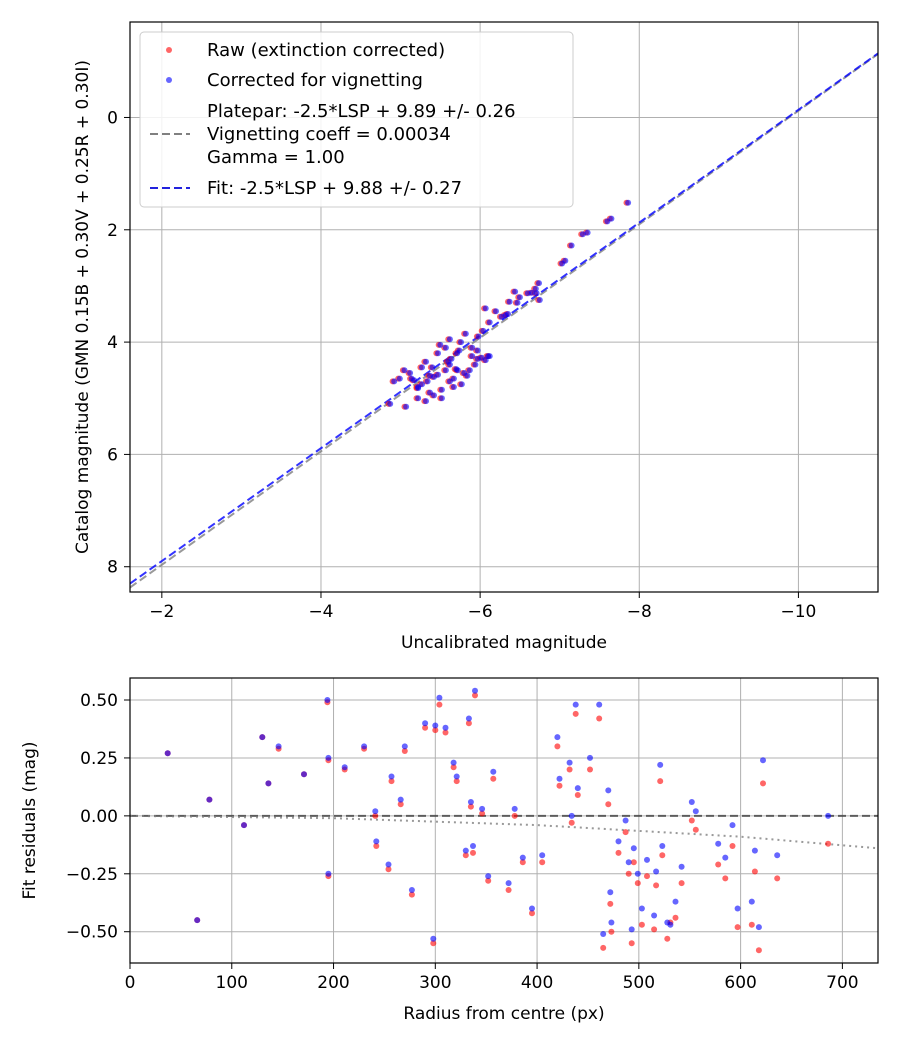  Describe the element at coordinates (92, 875) in the screenshot. I see `bot-y-tick-label: −0.25` at that location.